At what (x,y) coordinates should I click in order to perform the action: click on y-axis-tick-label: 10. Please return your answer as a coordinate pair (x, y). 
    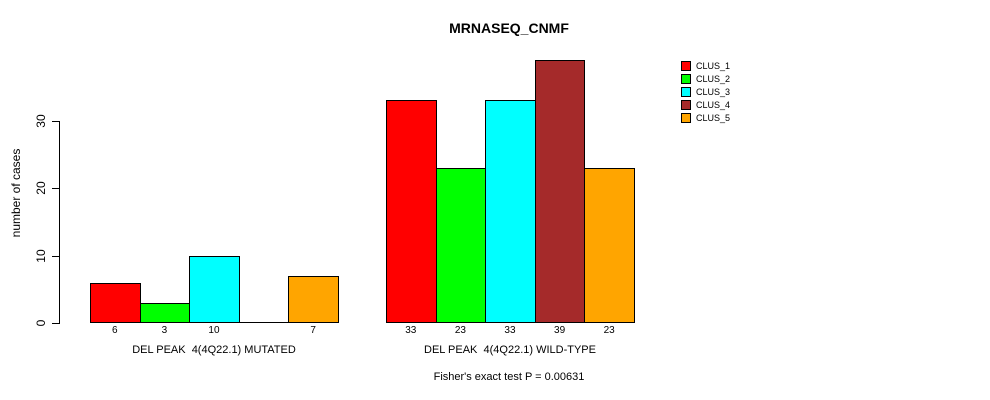
    Looking at the image, I should click on (41, 255).